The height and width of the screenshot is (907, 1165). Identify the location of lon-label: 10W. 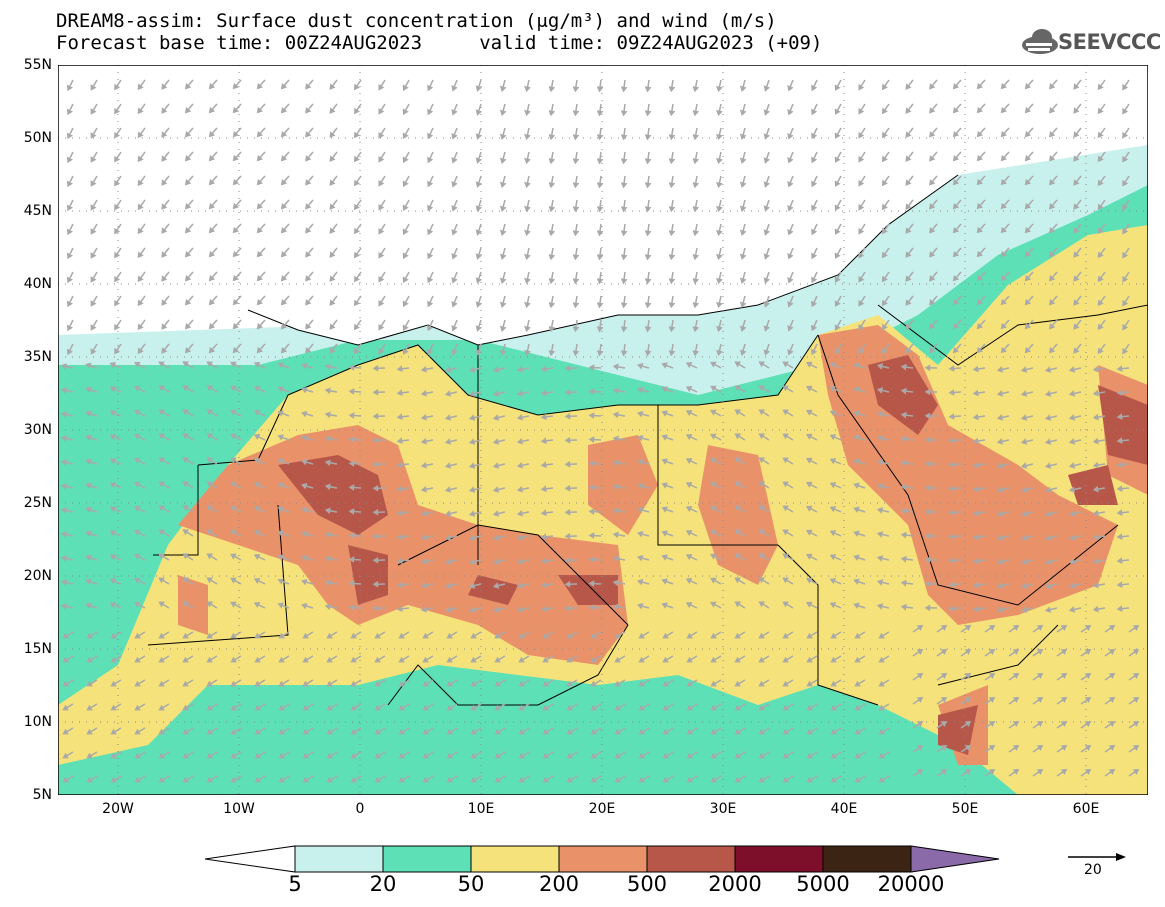
(239, 809).